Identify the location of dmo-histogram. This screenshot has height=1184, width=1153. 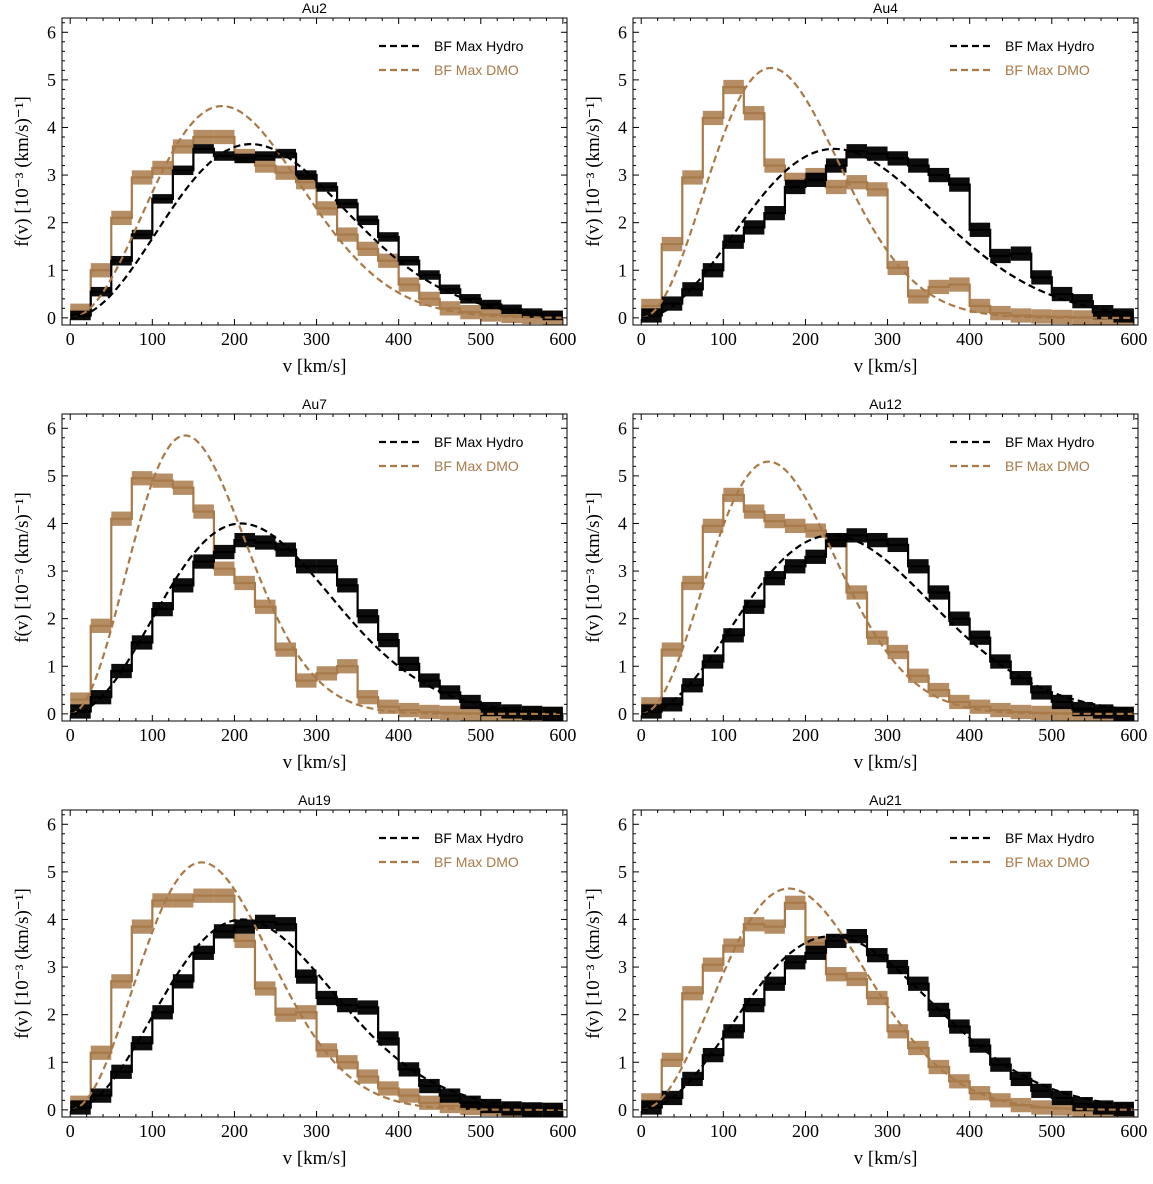
(887, 604).